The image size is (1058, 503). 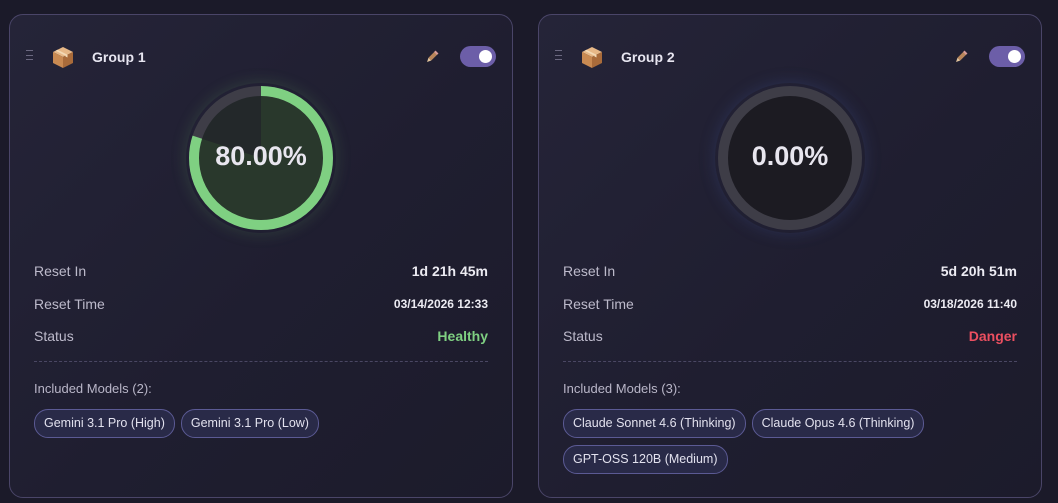 What do you see at coordinates (790, 271) in the screenshot?
I see `reset-in-row: Reset In 5d 20h 51m` at bounding box center [790, 271].